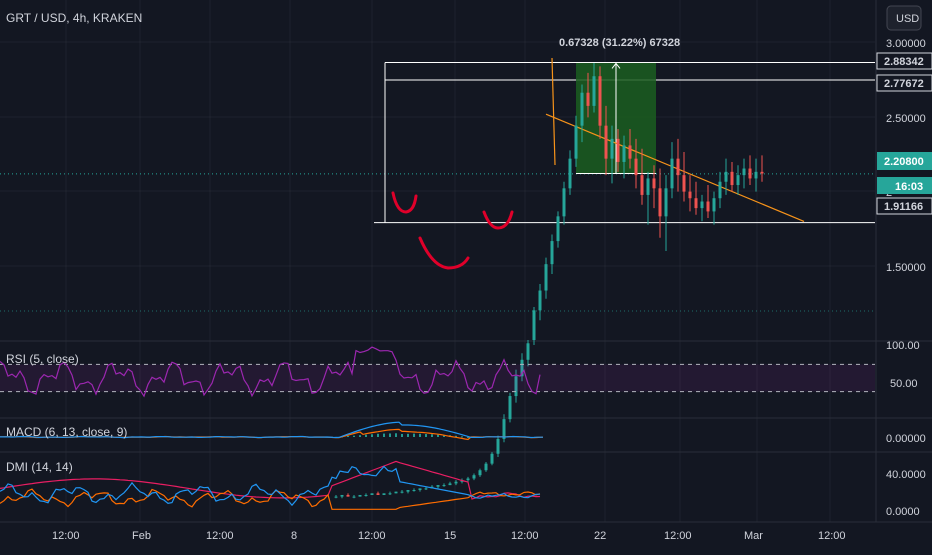 The width and height of the screenshot is (932, 555). I want to click on target-arrow-head, so click(616, 65).